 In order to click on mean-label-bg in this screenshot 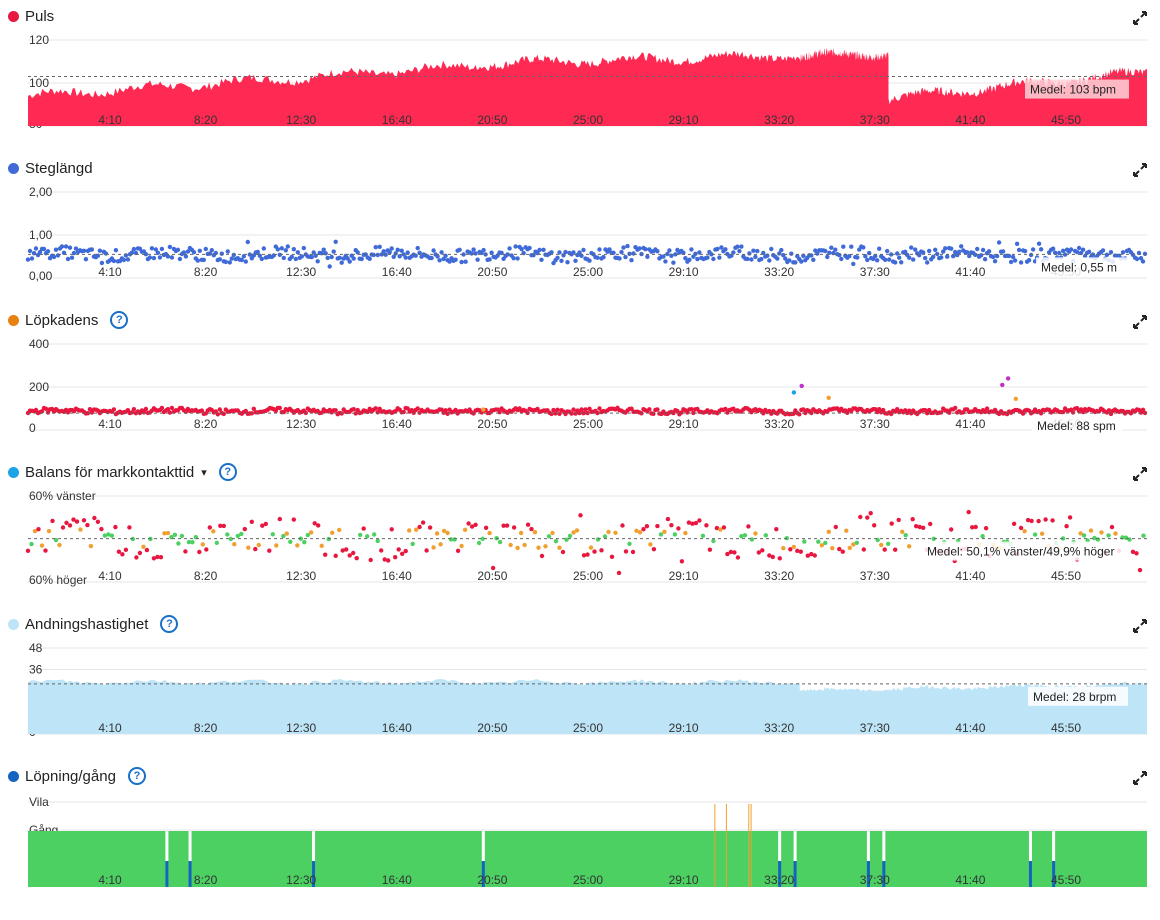, I will do `click(1082, 267)`.